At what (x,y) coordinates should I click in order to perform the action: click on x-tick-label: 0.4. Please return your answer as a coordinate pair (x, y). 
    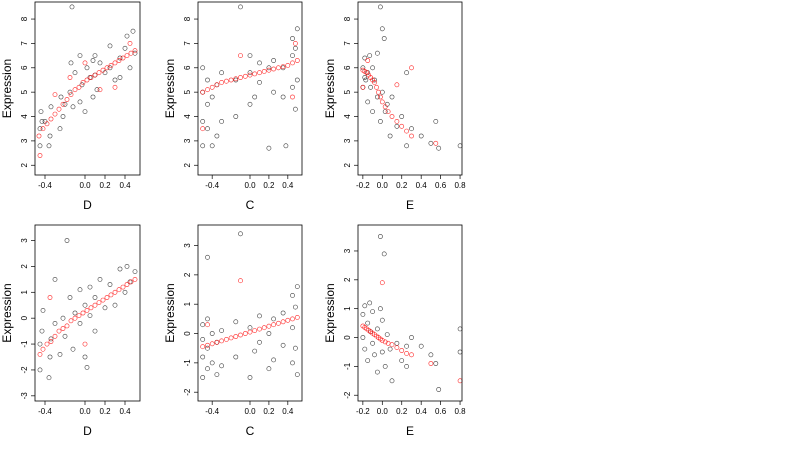
    Looking at the image, I should click on (288, 411).